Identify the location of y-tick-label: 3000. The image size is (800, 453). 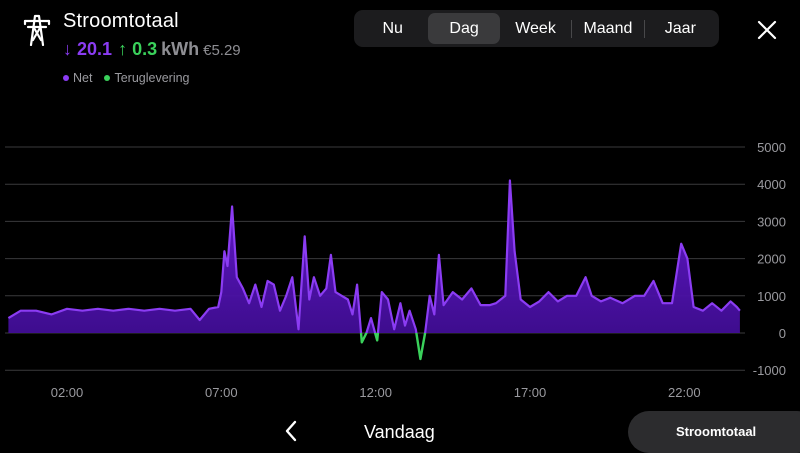
(771, 221).